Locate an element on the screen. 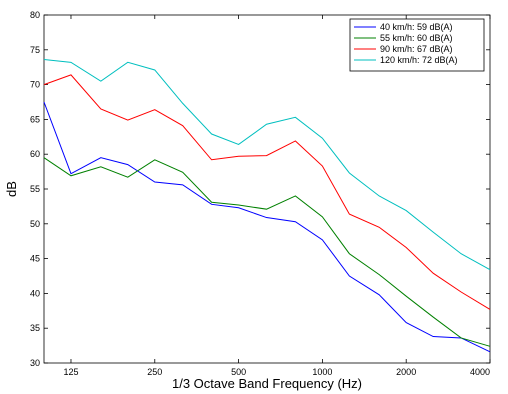 This screenshot has width=508, height=394. x-tick-label: 125 is located at coordinates (70, 372).